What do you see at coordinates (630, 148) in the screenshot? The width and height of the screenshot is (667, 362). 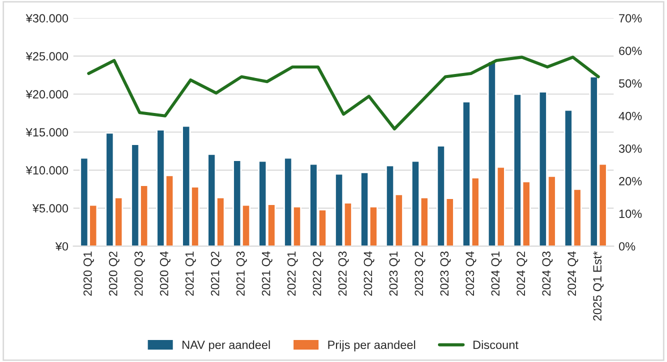 I see `y2-tick-label: 30%` at bounding box center [630, 148].